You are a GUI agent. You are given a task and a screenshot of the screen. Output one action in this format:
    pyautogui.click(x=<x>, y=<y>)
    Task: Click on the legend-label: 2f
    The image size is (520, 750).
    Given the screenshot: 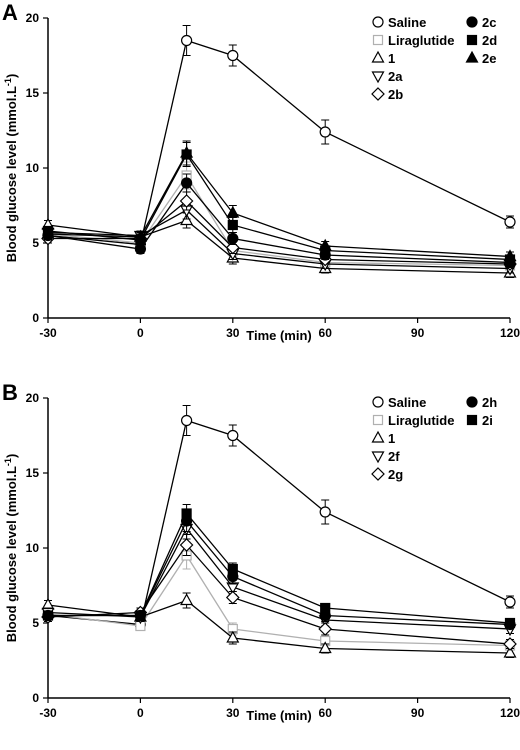 What is the action you would take?
    pyautogui.click(x=394, y=456)
    